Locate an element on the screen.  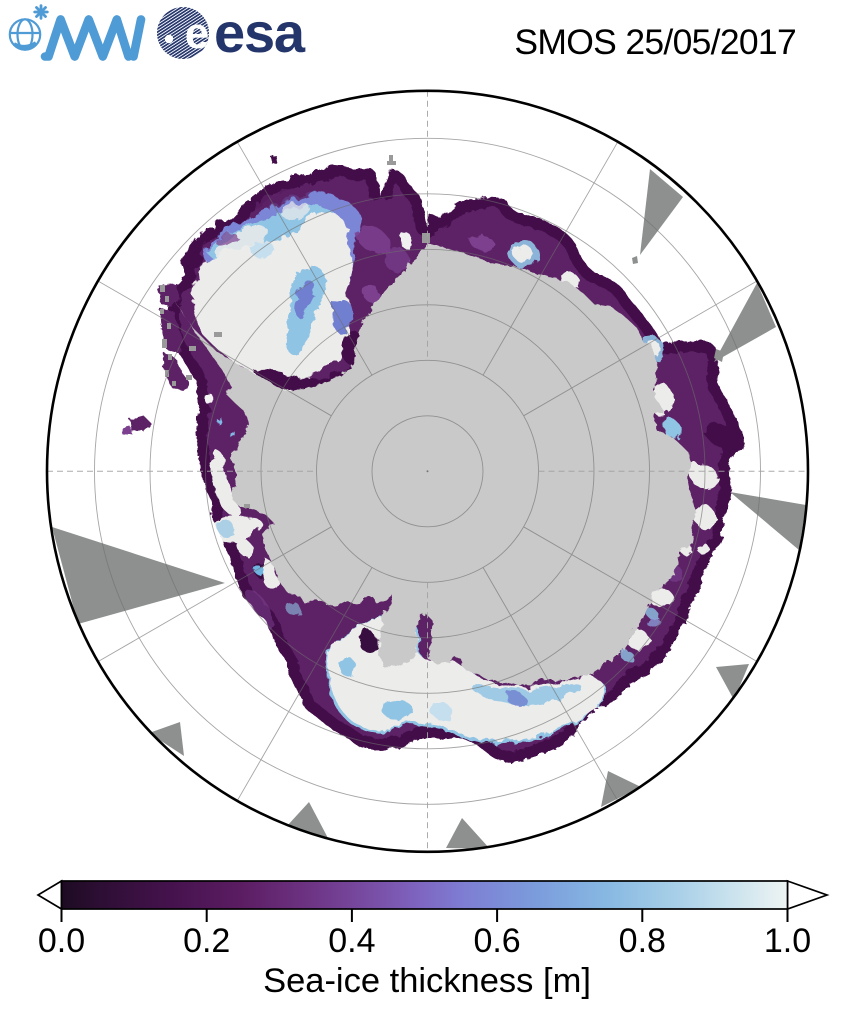
svg-text: 0.0 is located at coordinates (61, 941).